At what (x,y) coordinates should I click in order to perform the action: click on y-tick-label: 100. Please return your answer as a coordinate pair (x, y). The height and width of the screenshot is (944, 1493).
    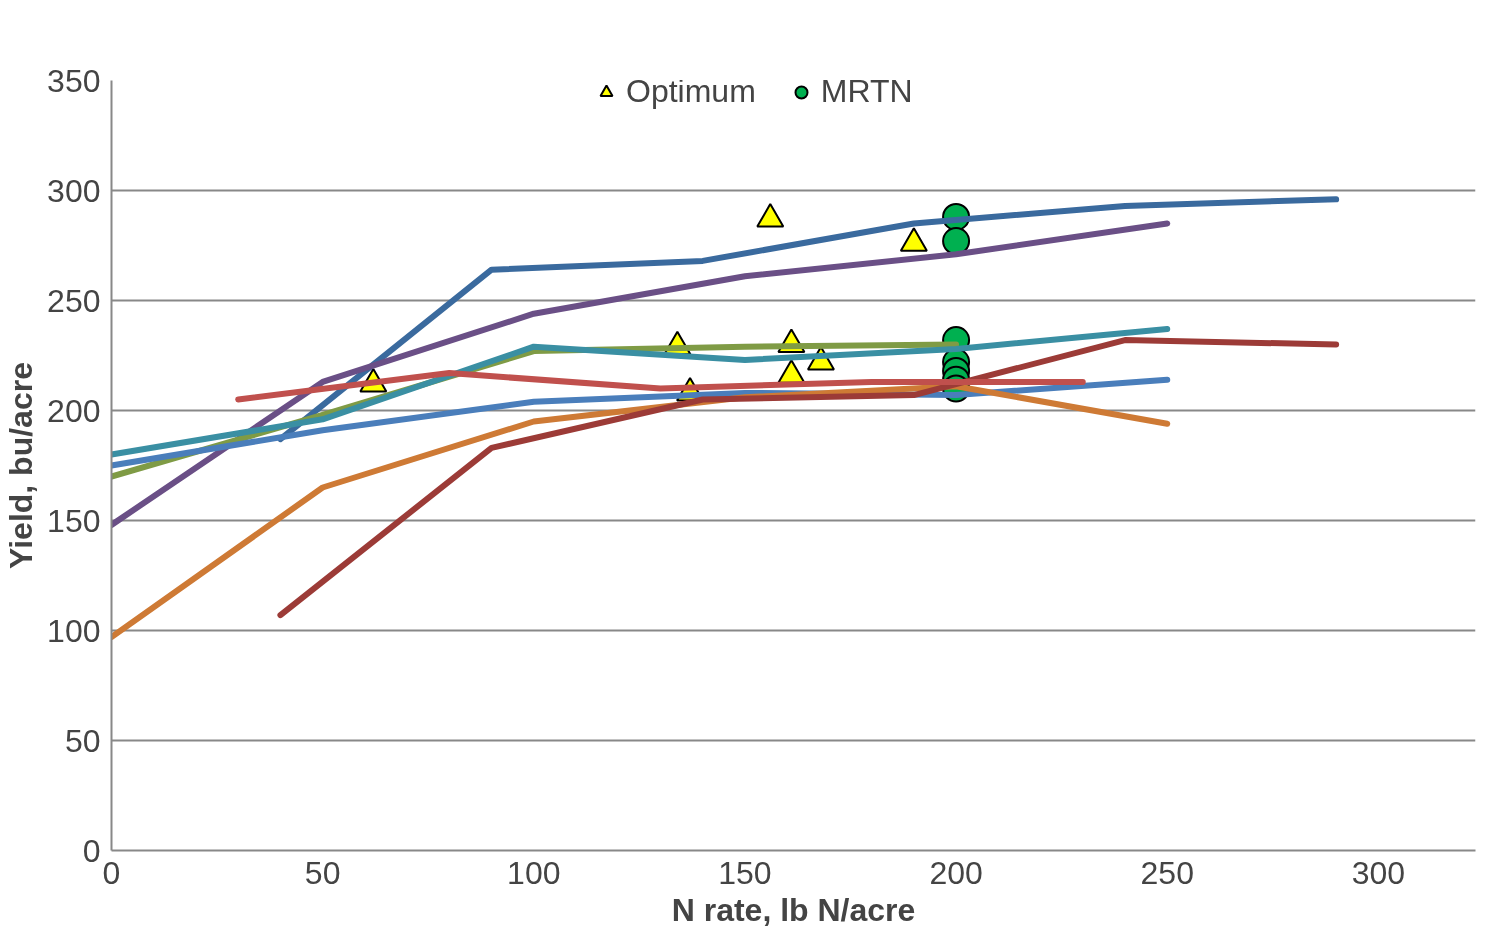
    Looking at the image, I should click on (74, 630).